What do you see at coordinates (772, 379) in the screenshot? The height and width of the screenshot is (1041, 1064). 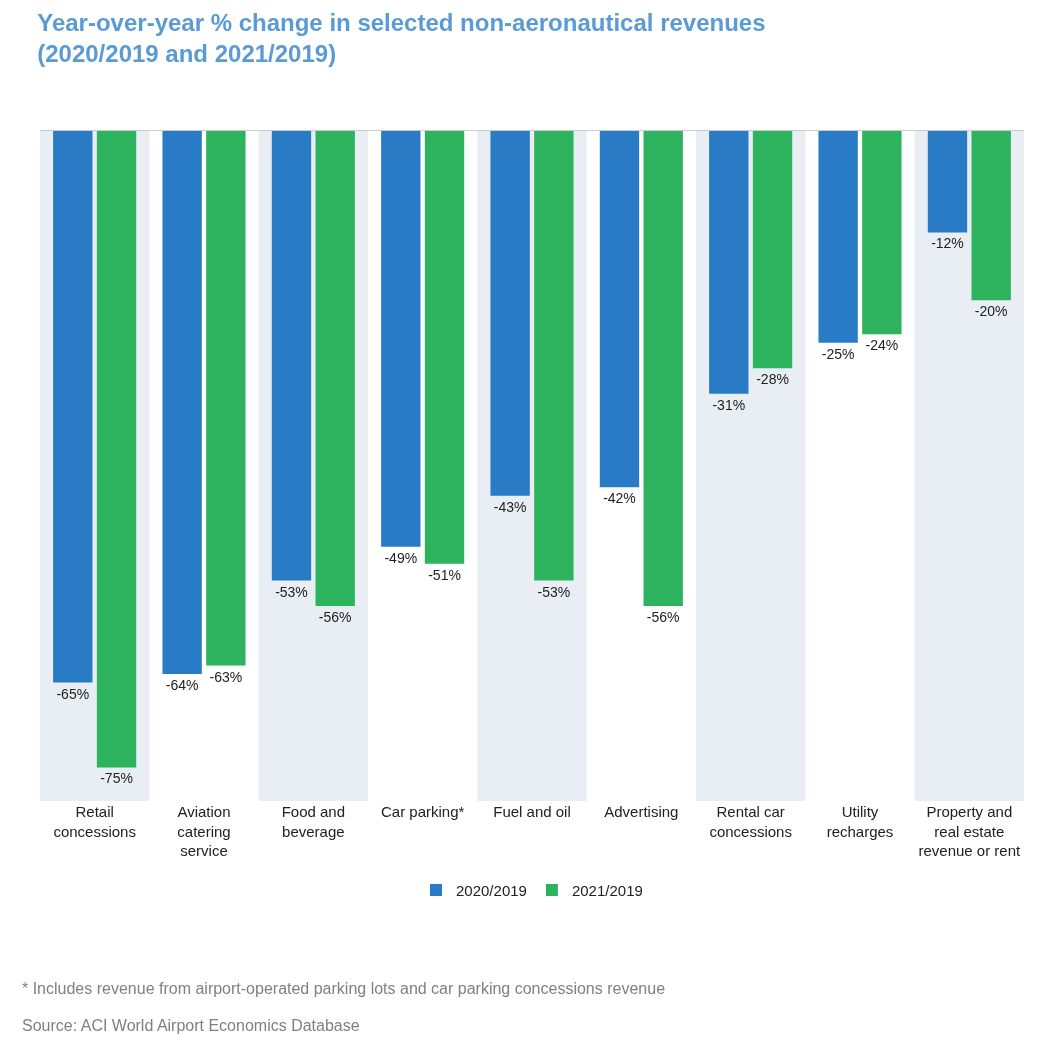 I see `data-label: -28%` at bounding box center [772, 379].